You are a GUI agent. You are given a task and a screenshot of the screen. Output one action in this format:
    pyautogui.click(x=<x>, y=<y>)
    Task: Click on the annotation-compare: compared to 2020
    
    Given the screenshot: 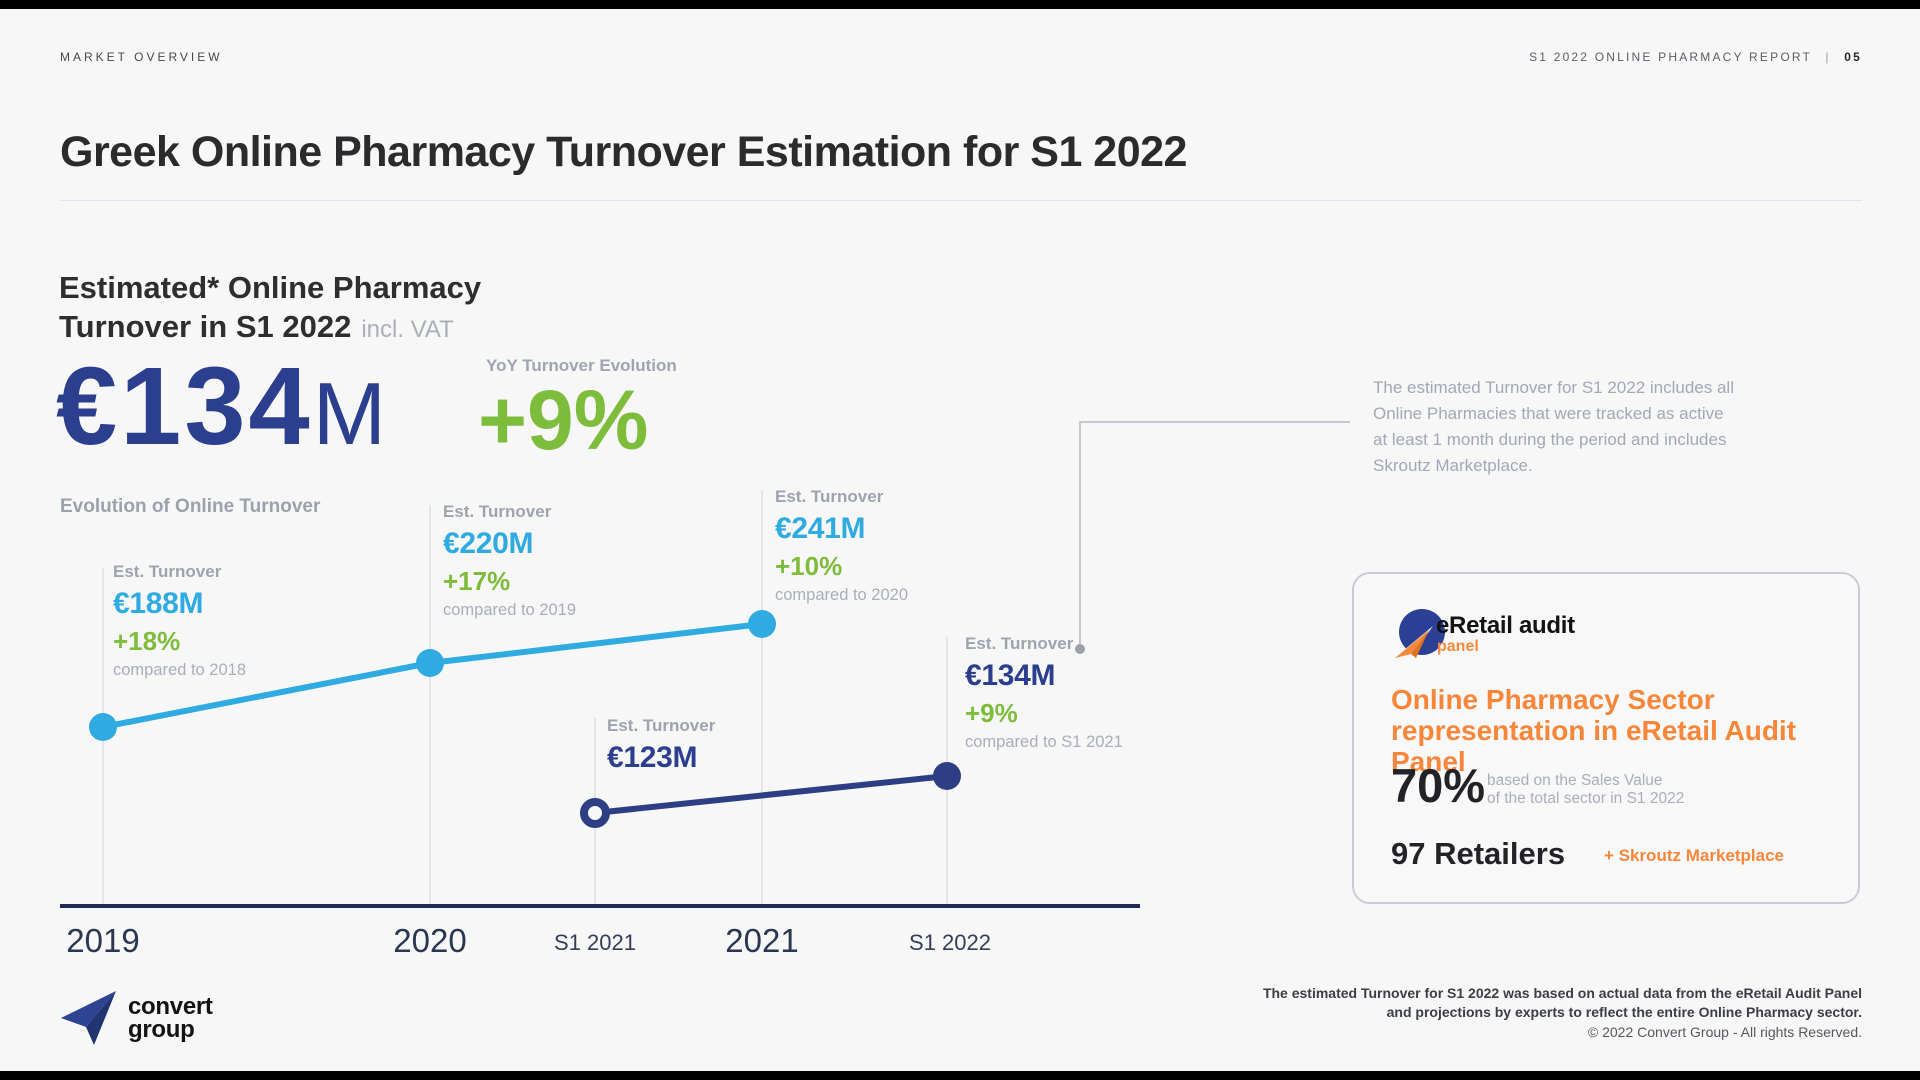 What is the action you would take?
    pyautogui.click(x=842, y=595)
    